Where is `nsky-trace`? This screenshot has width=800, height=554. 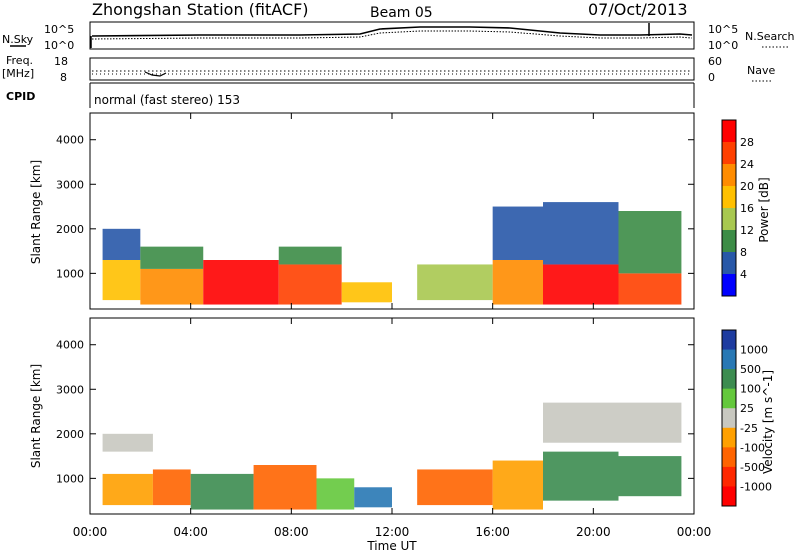 nsky-trace is located at coordinates (392, 31).